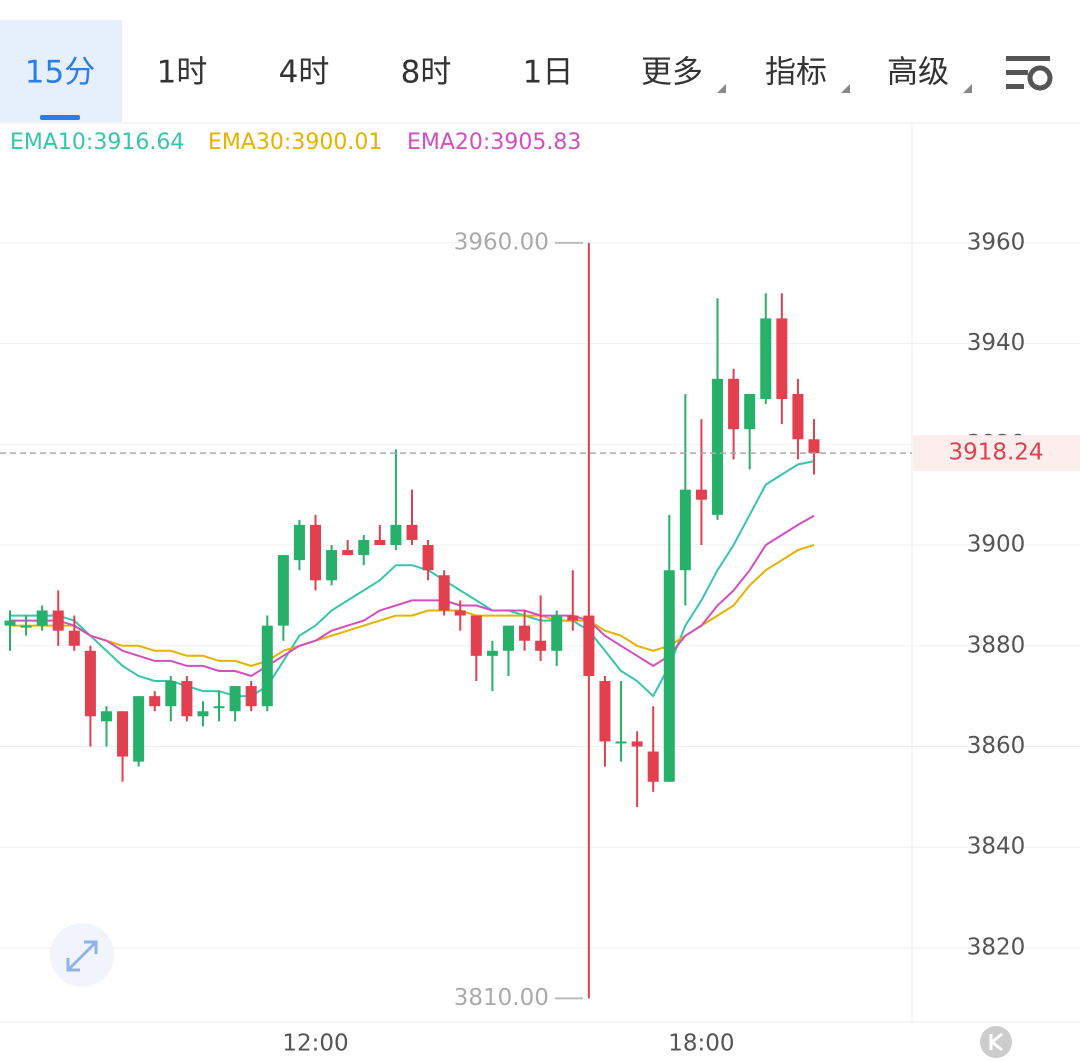 The image size is (1080, 1061). Describe the element at coordinates (796, 73) in the screenshot. I see `tab: 指标` at that location.